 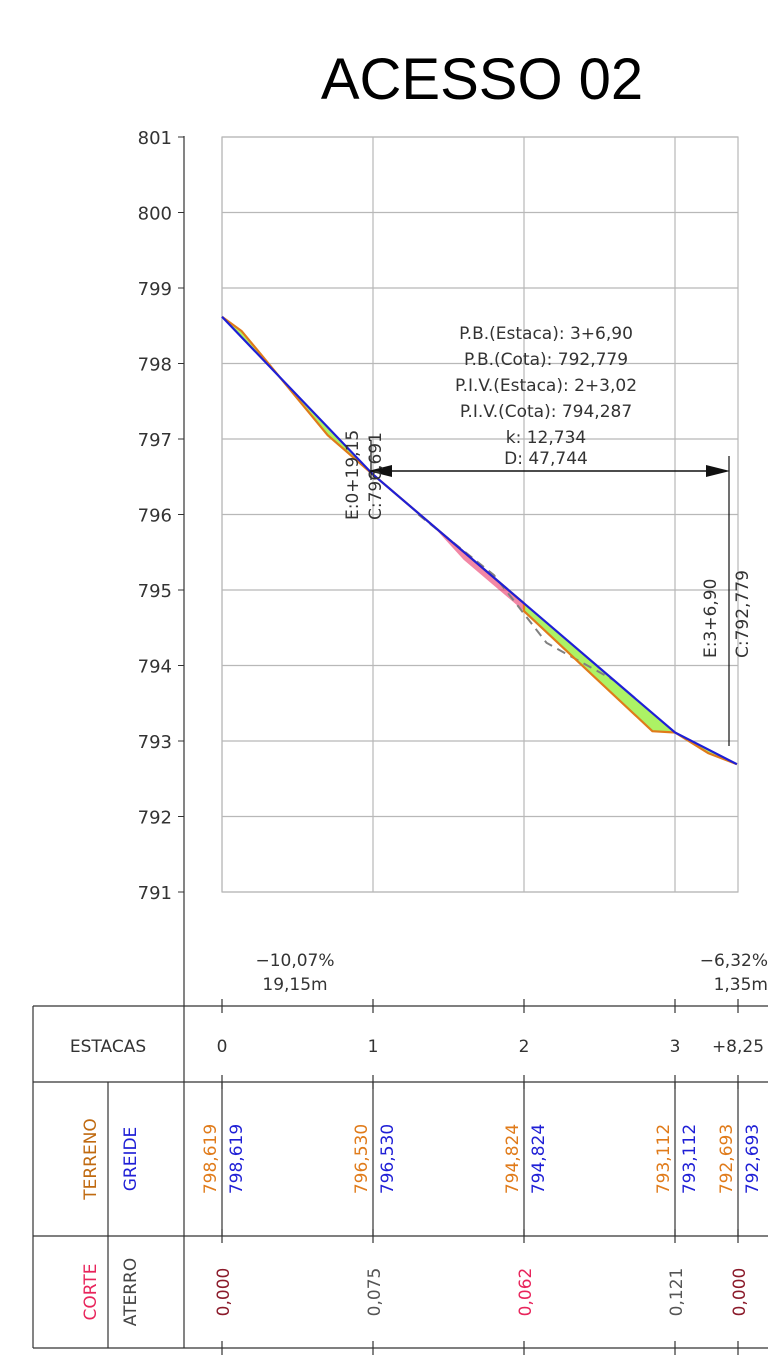 What do you see at coordinates (539, 1159) in the screenshot?
I see `greide-value: 794,824` at bounding box center [539, 1159].